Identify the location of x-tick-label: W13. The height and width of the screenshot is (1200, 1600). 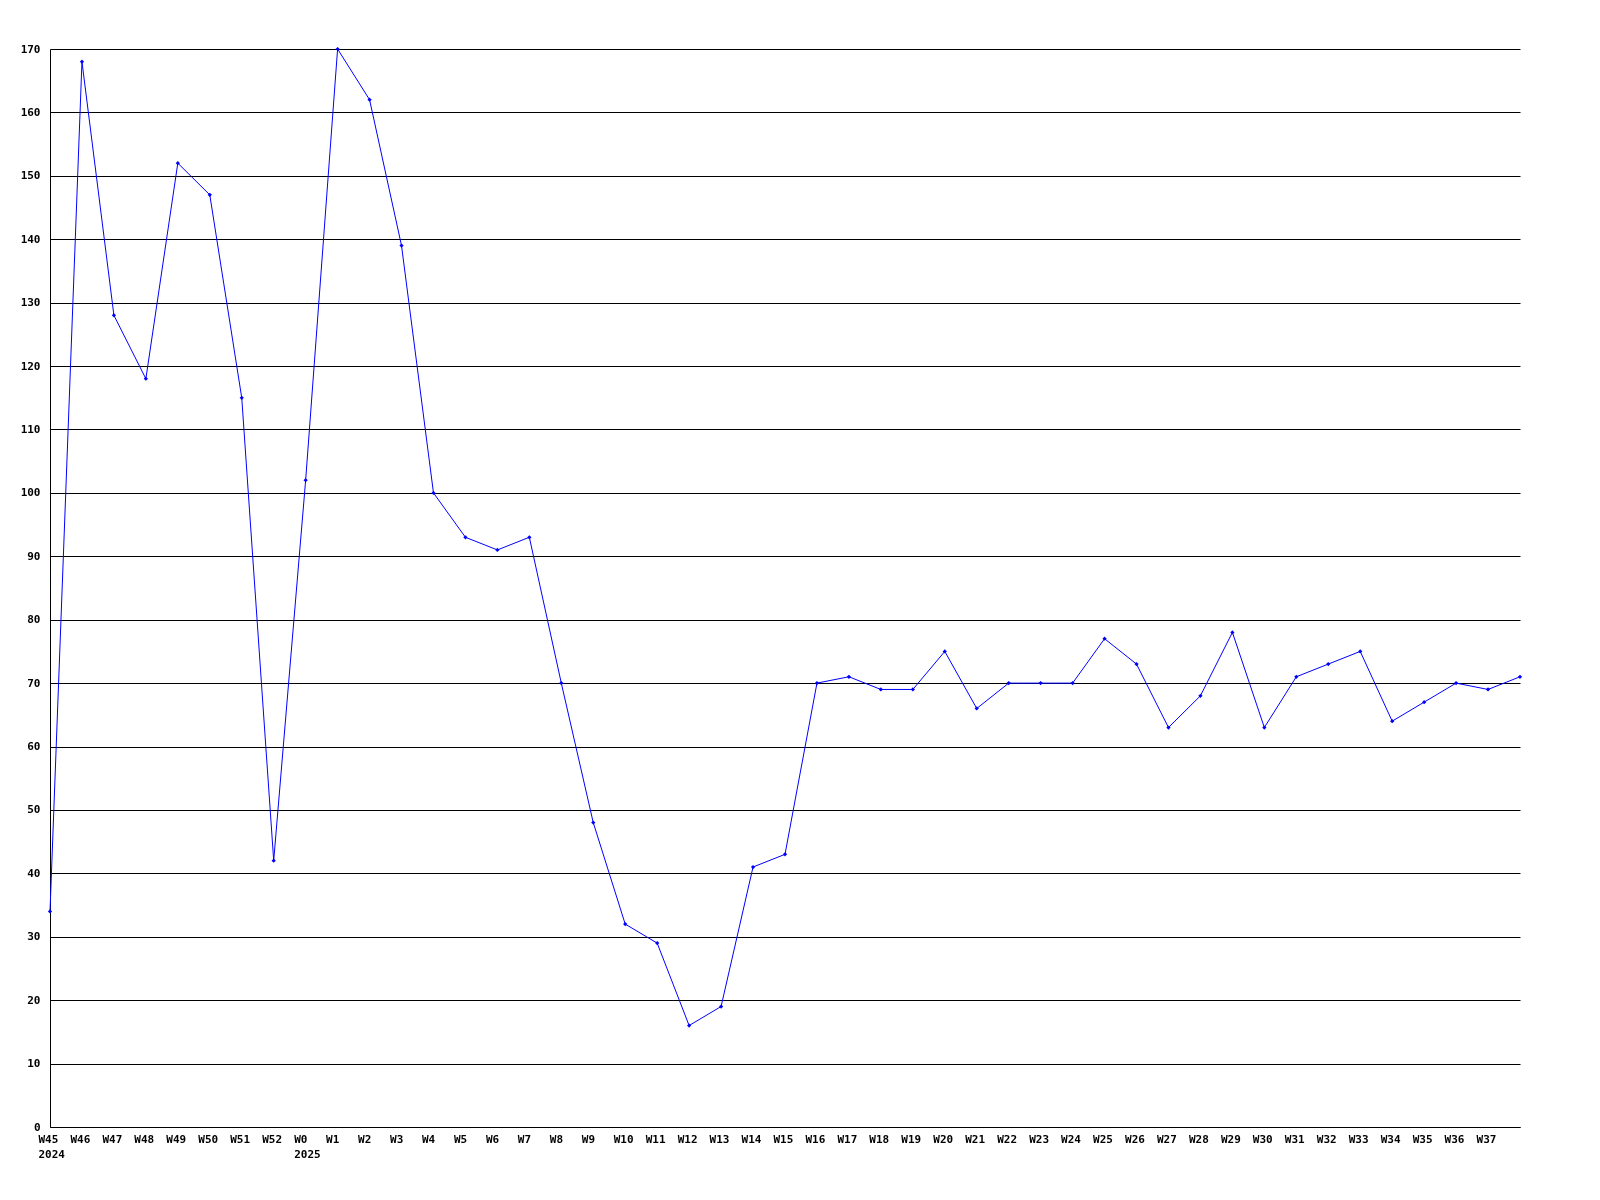
(719, 1139).